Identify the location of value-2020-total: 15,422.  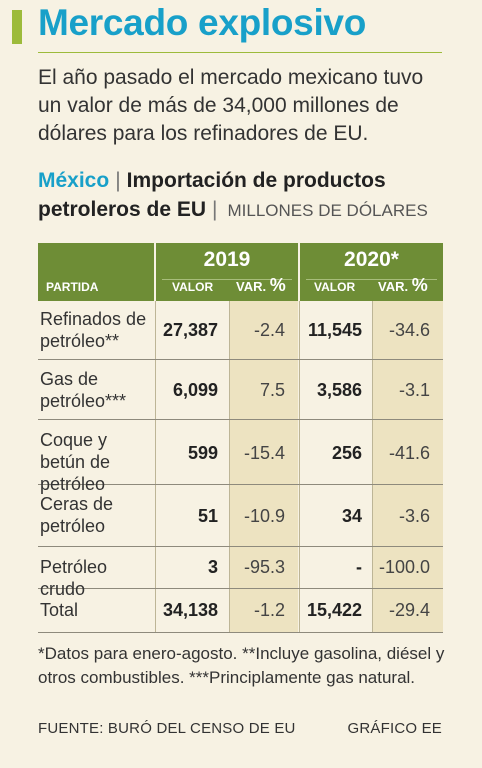
(334, 610).